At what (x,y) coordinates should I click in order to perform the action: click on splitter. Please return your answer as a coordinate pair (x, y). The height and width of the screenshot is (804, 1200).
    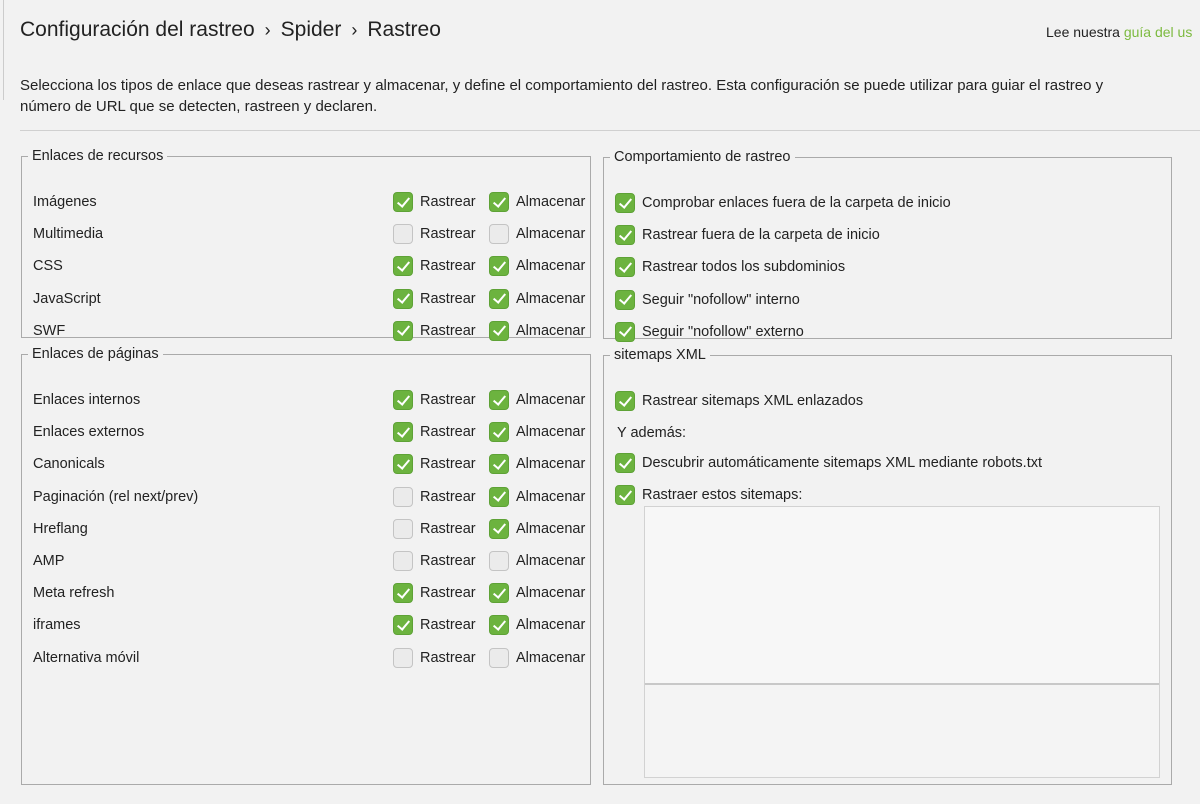
    Looking at the image, I should click on (902, 684).